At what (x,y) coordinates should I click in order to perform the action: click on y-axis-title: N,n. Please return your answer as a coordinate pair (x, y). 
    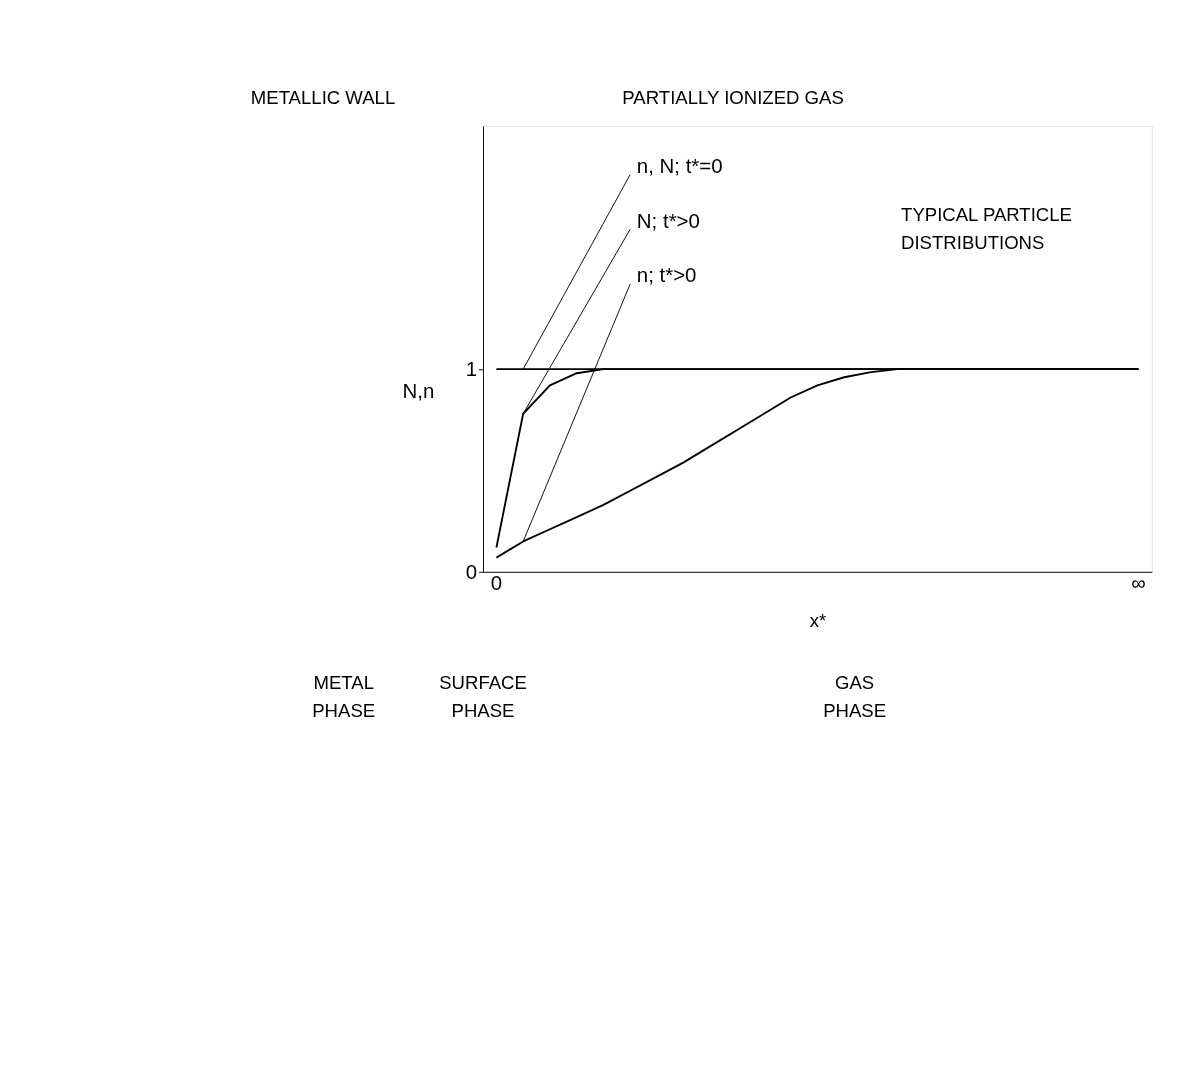
    Looking at the image, I should click on (418, 391).